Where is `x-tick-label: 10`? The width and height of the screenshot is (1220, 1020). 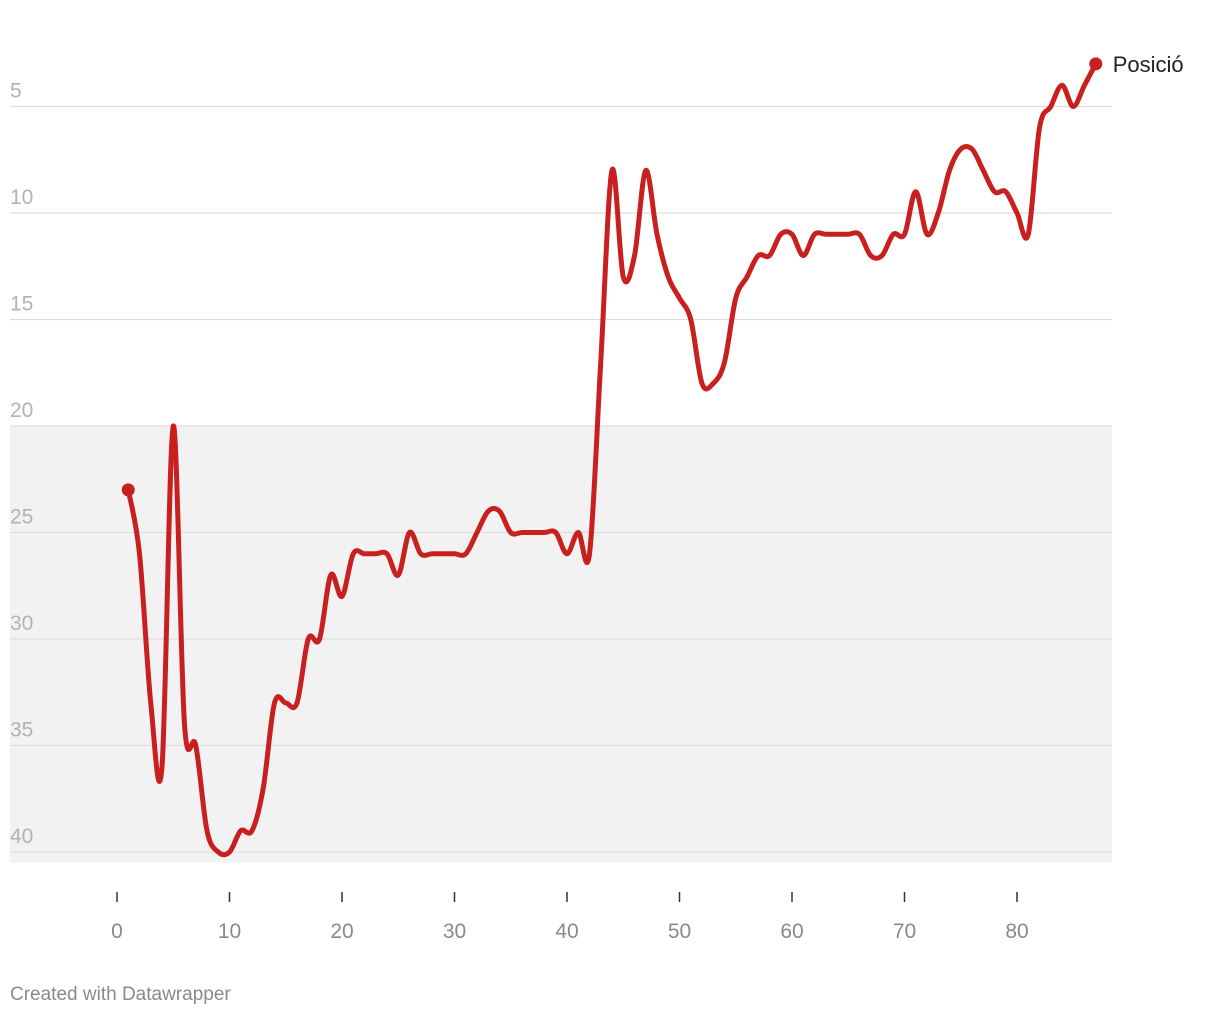 x-tick-label: 10 is located at coordinates (229, 931).